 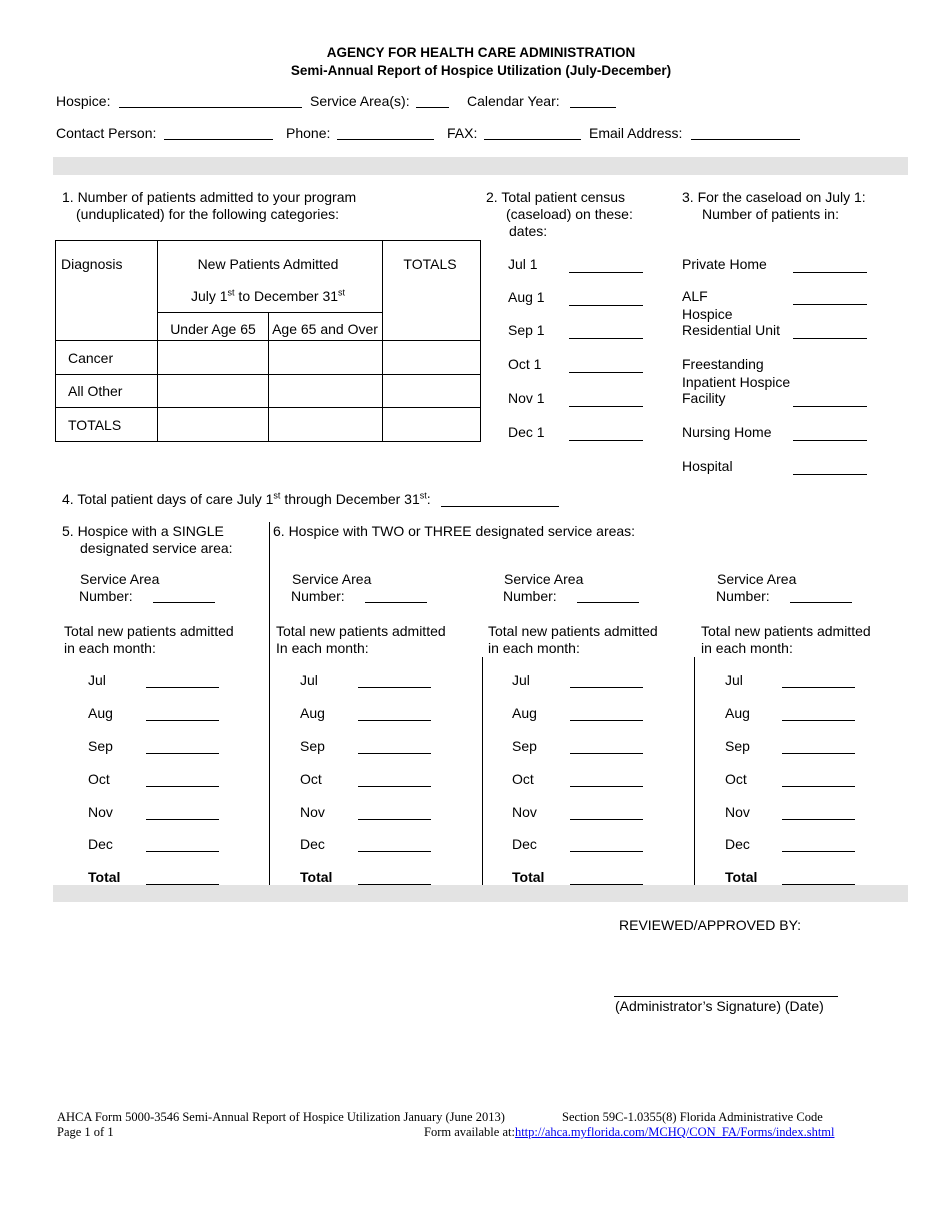 What do you see at coordinates (770, 214) in the screenshot?
I see `q3-text: Number of patients in:` at bounding box center [770, 214].